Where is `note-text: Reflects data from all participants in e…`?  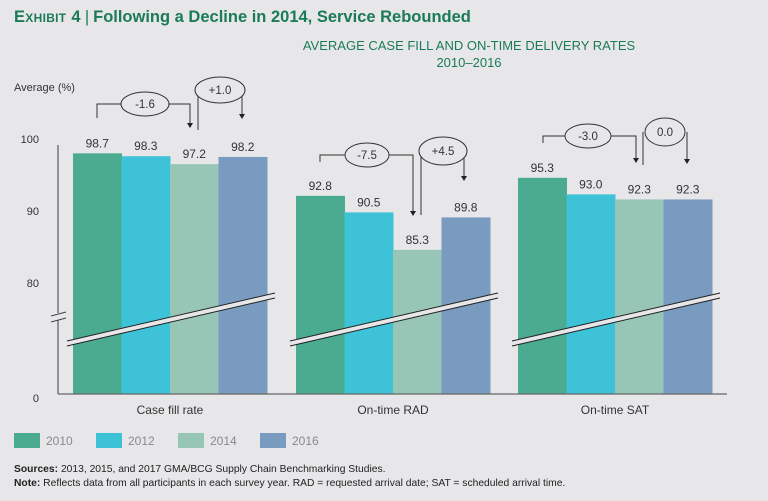
note-text: Reflects data from all participants in e… is located at coordinates (303, 483).